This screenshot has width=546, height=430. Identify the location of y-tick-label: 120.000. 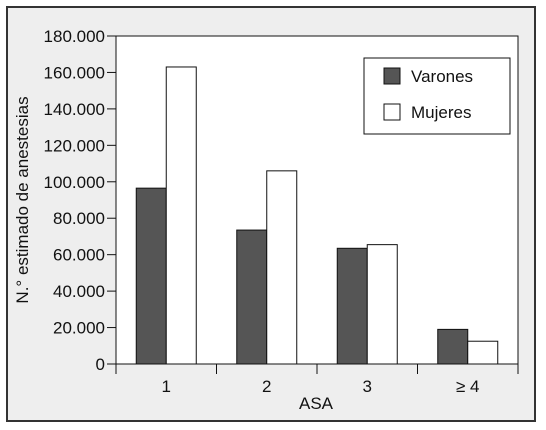
(74, 145).